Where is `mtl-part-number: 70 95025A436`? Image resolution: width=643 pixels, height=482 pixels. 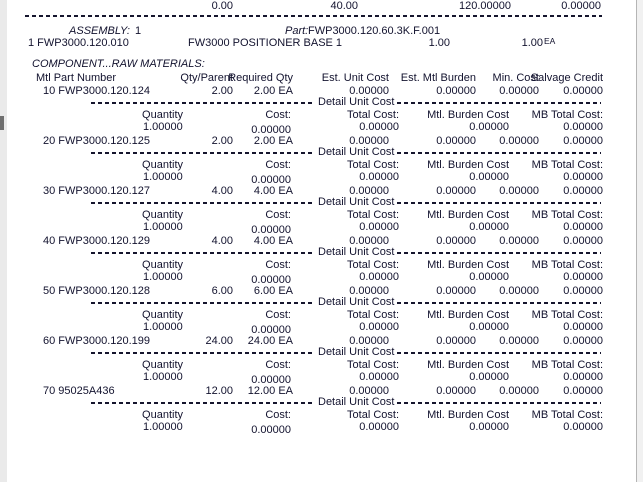
mtl-part-number: 70 95025A436 is located at coordinates (79, 391).